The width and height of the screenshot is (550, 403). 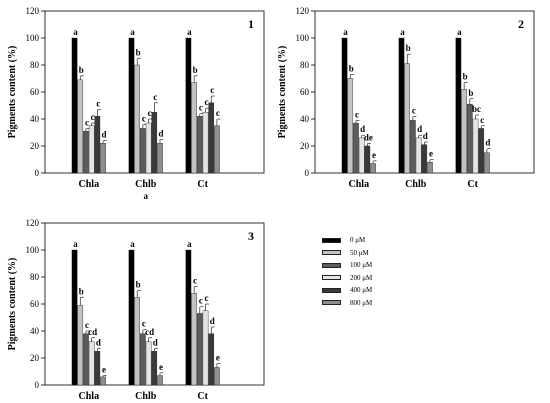 I want to click on panel-2-ytick-label-2: 40, so click(x=305, y=119).